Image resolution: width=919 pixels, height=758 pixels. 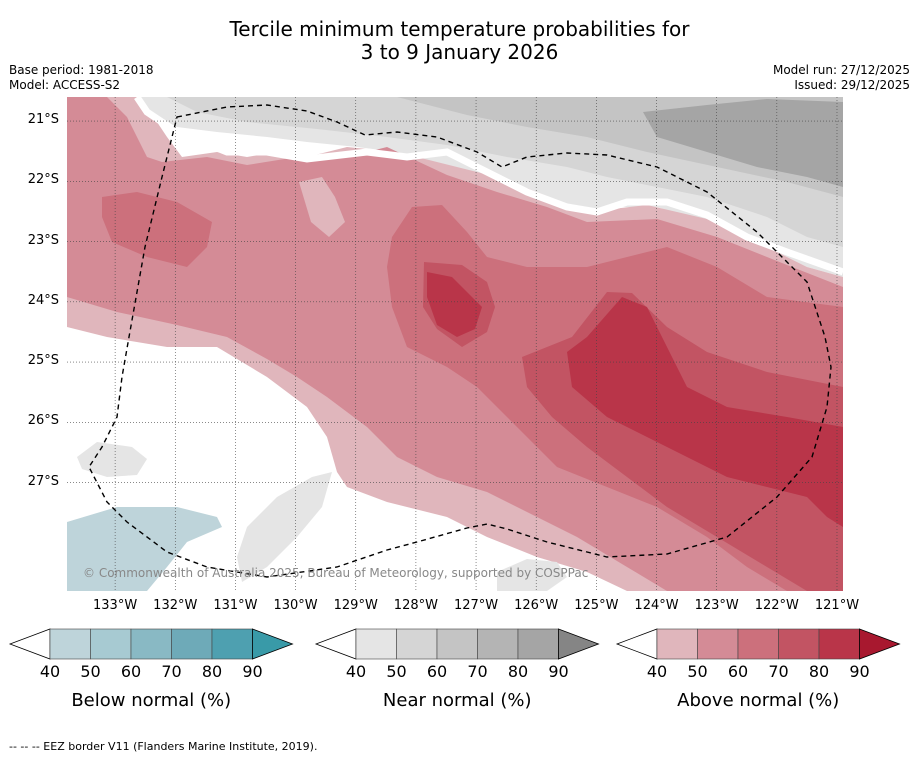 What do you see at coordinates (596, 605) in the screenshot?
I see `longitude-label: 125°W` at bounding box center [596, 605].